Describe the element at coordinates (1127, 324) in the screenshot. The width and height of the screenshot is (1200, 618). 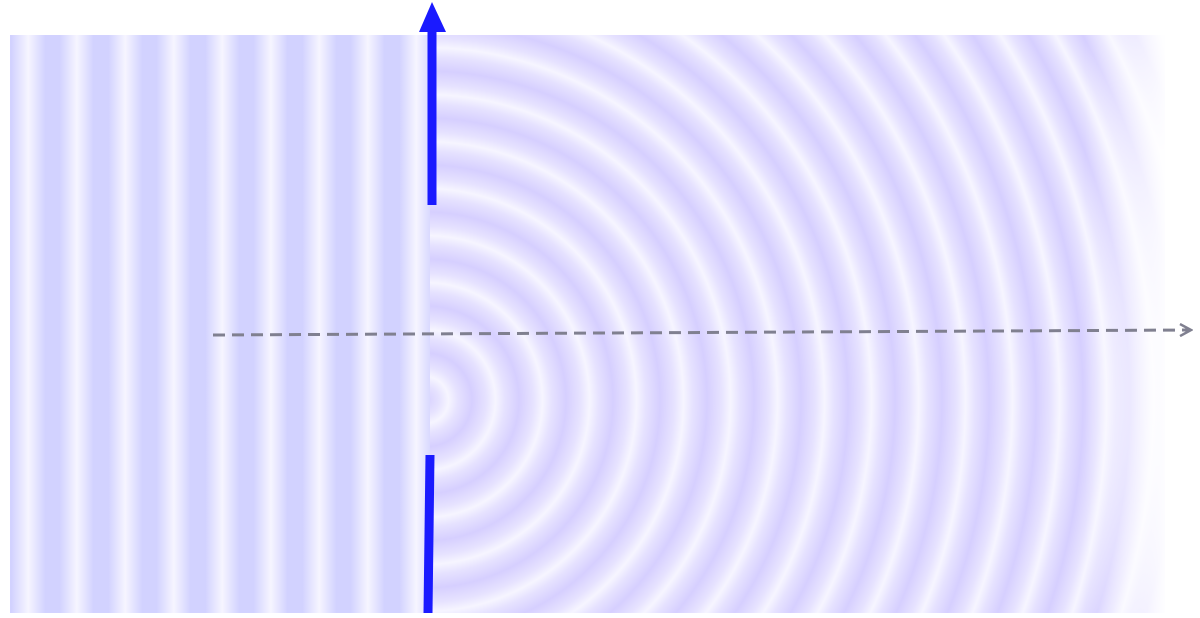
I see `fade-edge` at that location.